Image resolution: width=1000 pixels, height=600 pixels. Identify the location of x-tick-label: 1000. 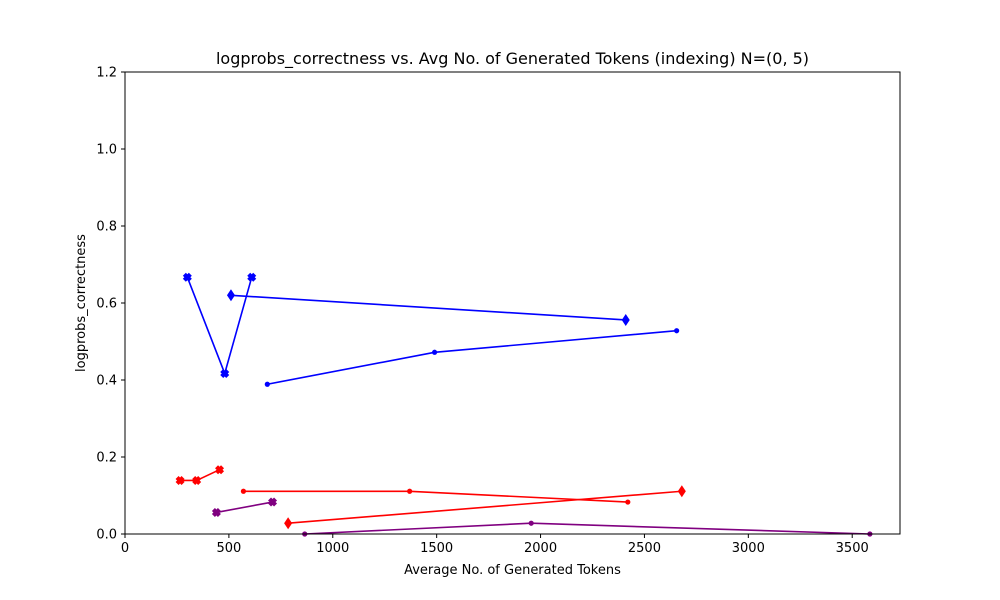
(332, 548).